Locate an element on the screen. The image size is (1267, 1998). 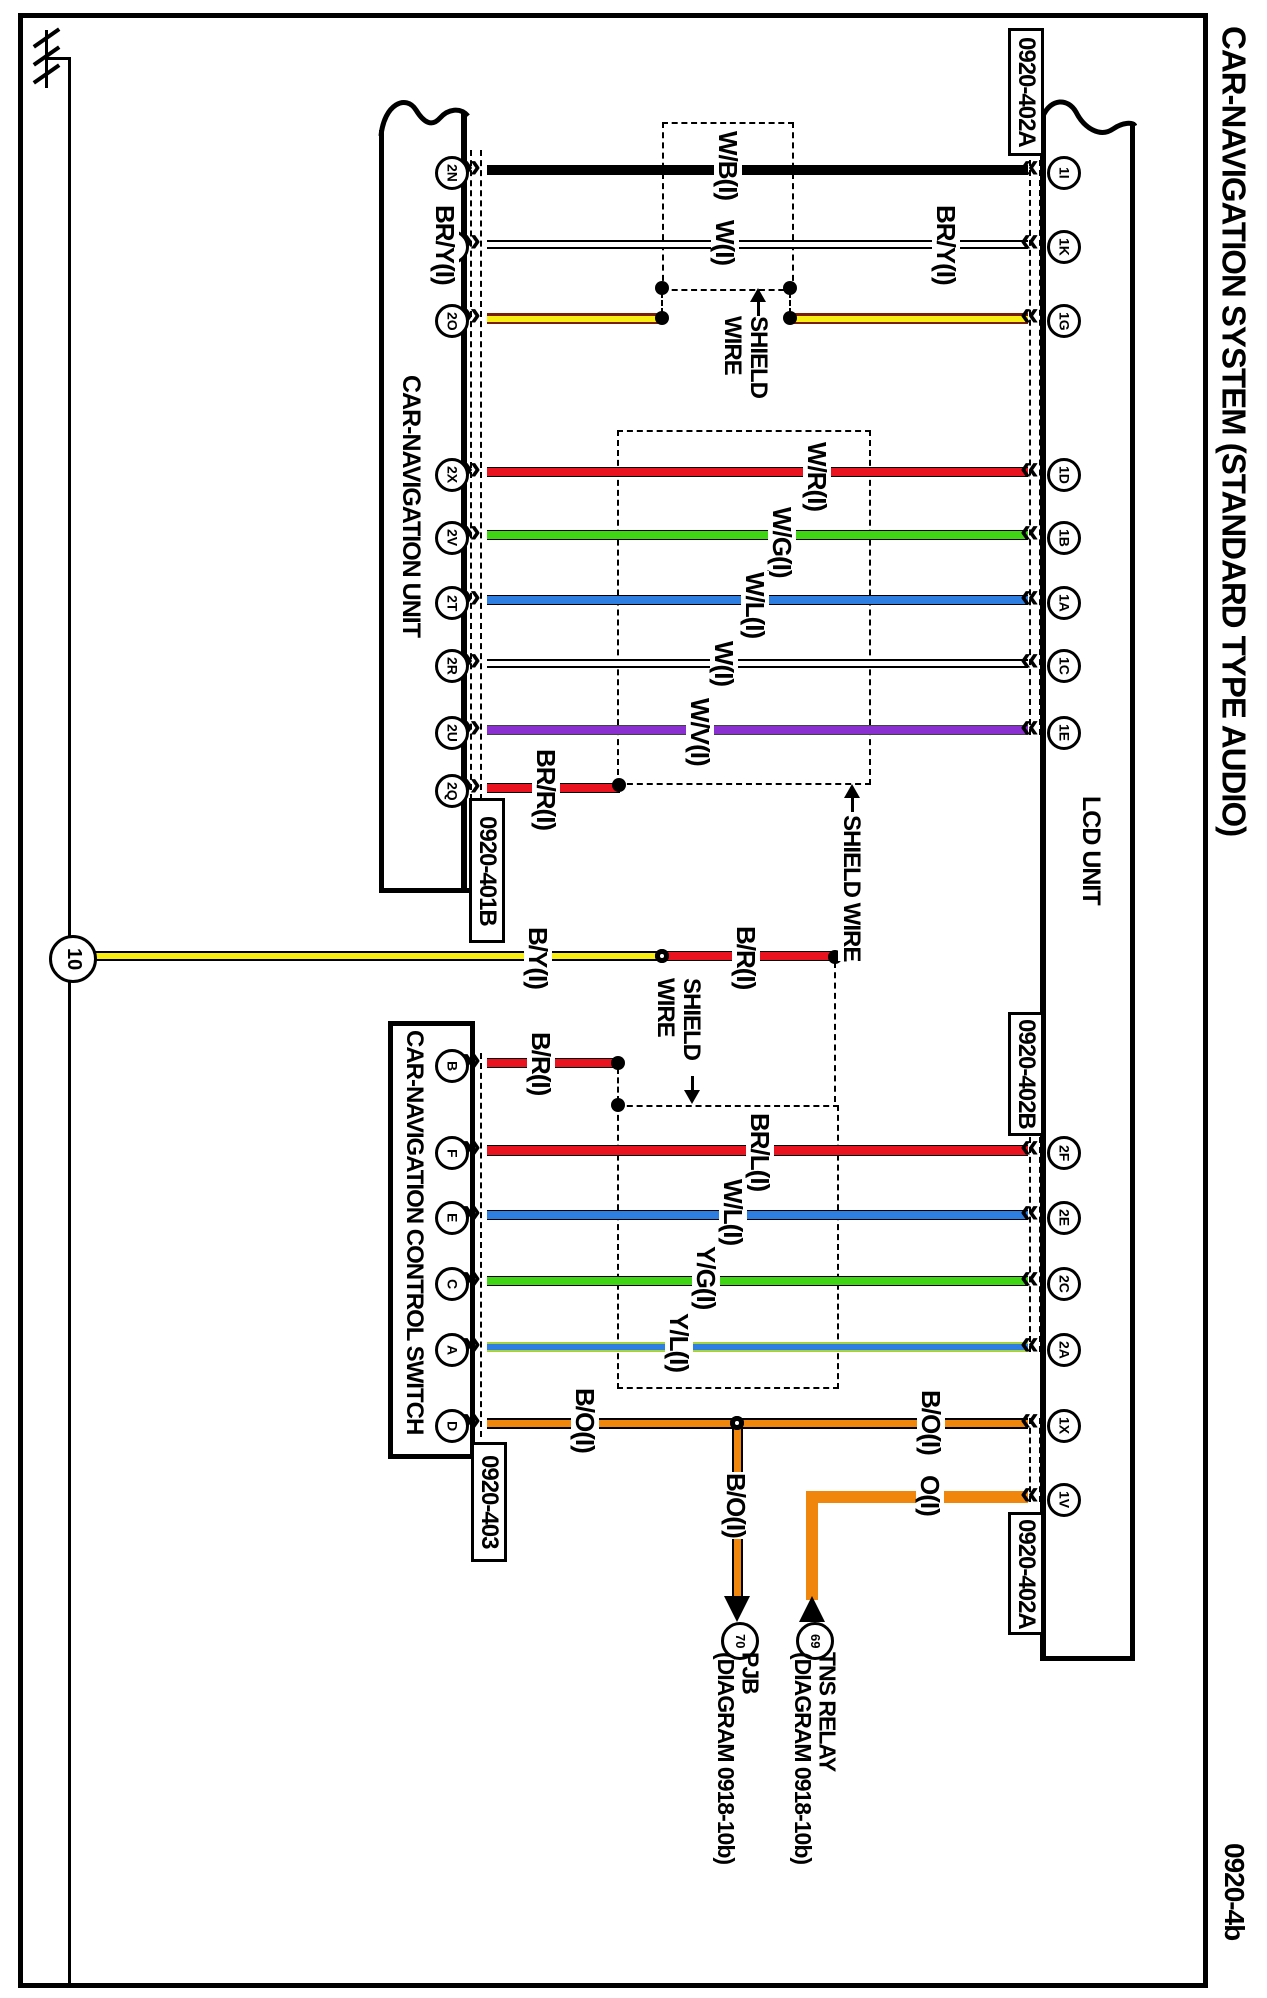
wire-label-text: O(I) is located at coordinates (930, 1495).